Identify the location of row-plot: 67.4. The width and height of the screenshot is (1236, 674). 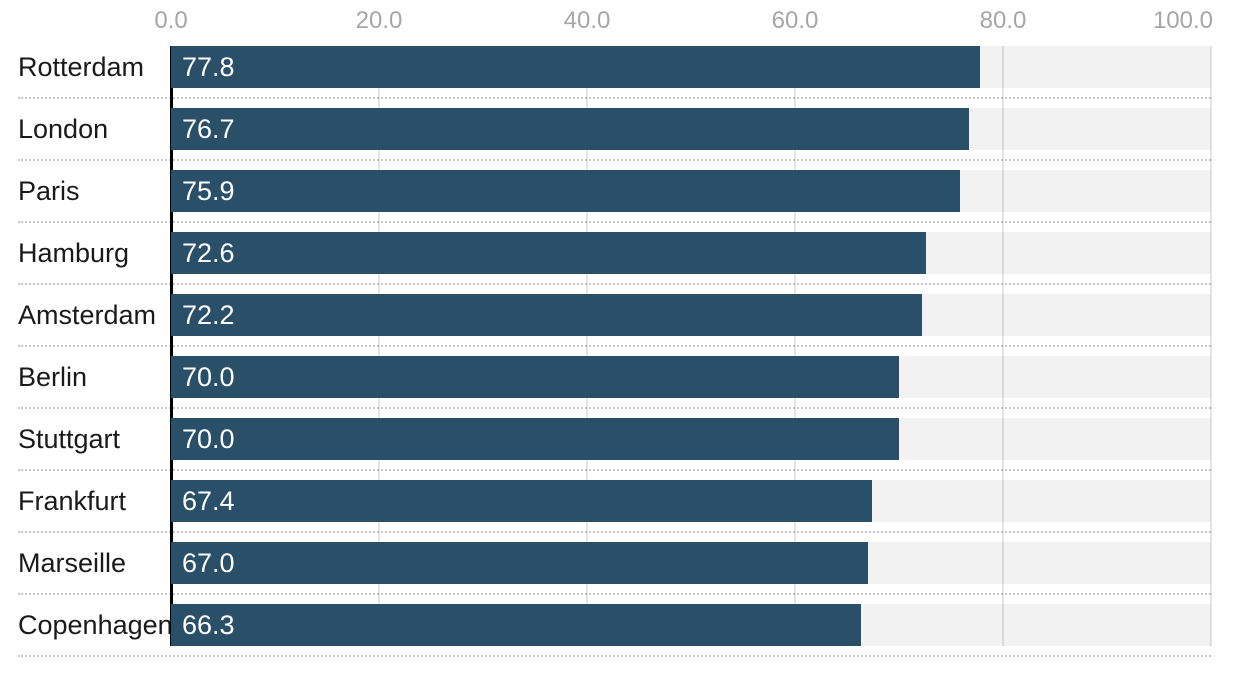
(703, 501).